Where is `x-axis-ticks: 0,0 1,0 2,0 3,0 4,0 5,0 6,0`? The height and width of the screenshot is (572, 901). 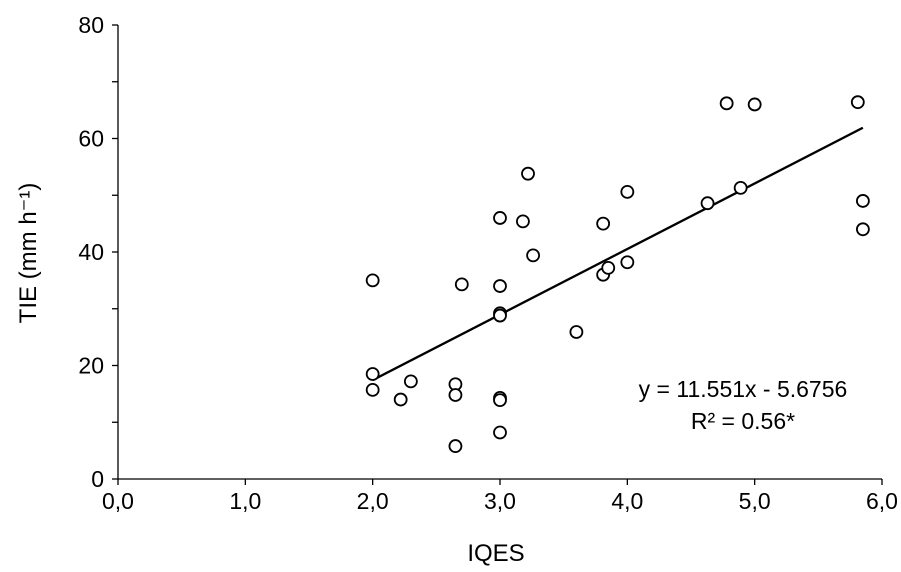 x-axis-ticks: 0,0 1,0 2,0 3,0 4,0 5,0 6,0 is located at coordinates (500, 496).